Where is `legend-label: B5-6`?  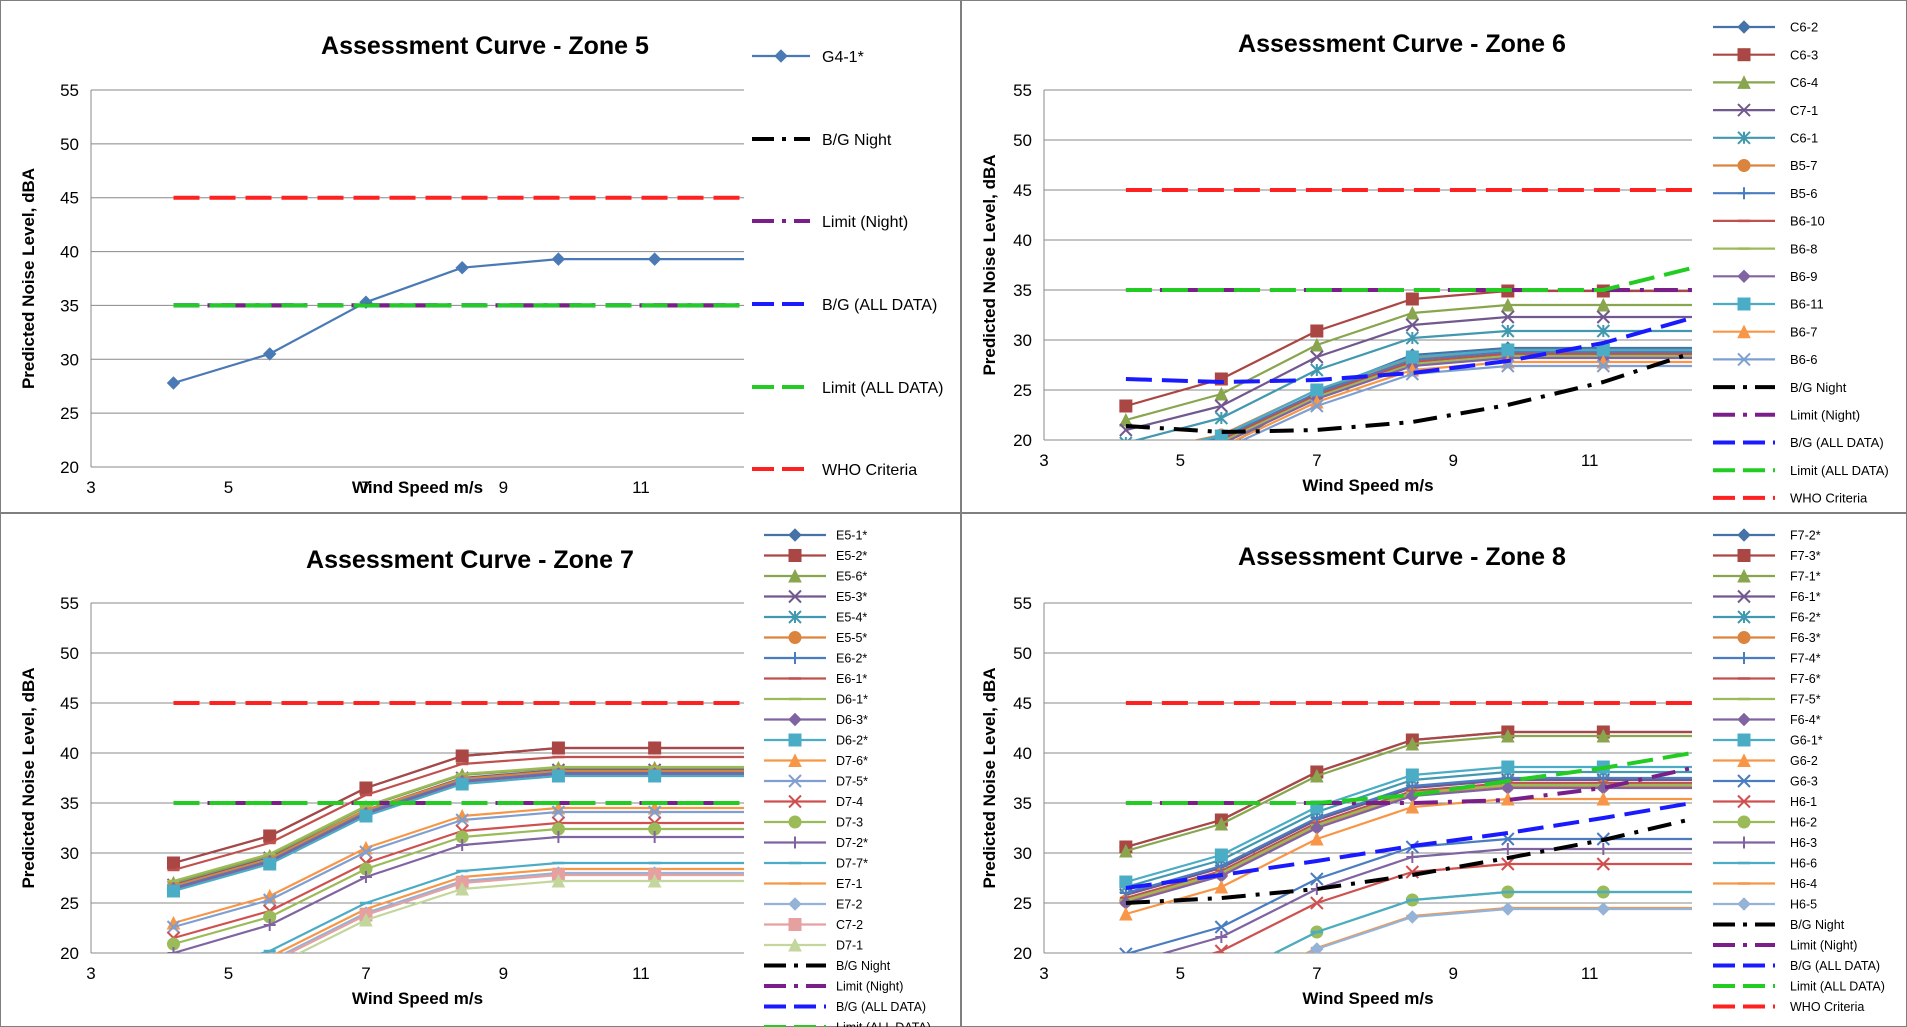 legend-label: B5-6 is located at coordinates (1803, 193).